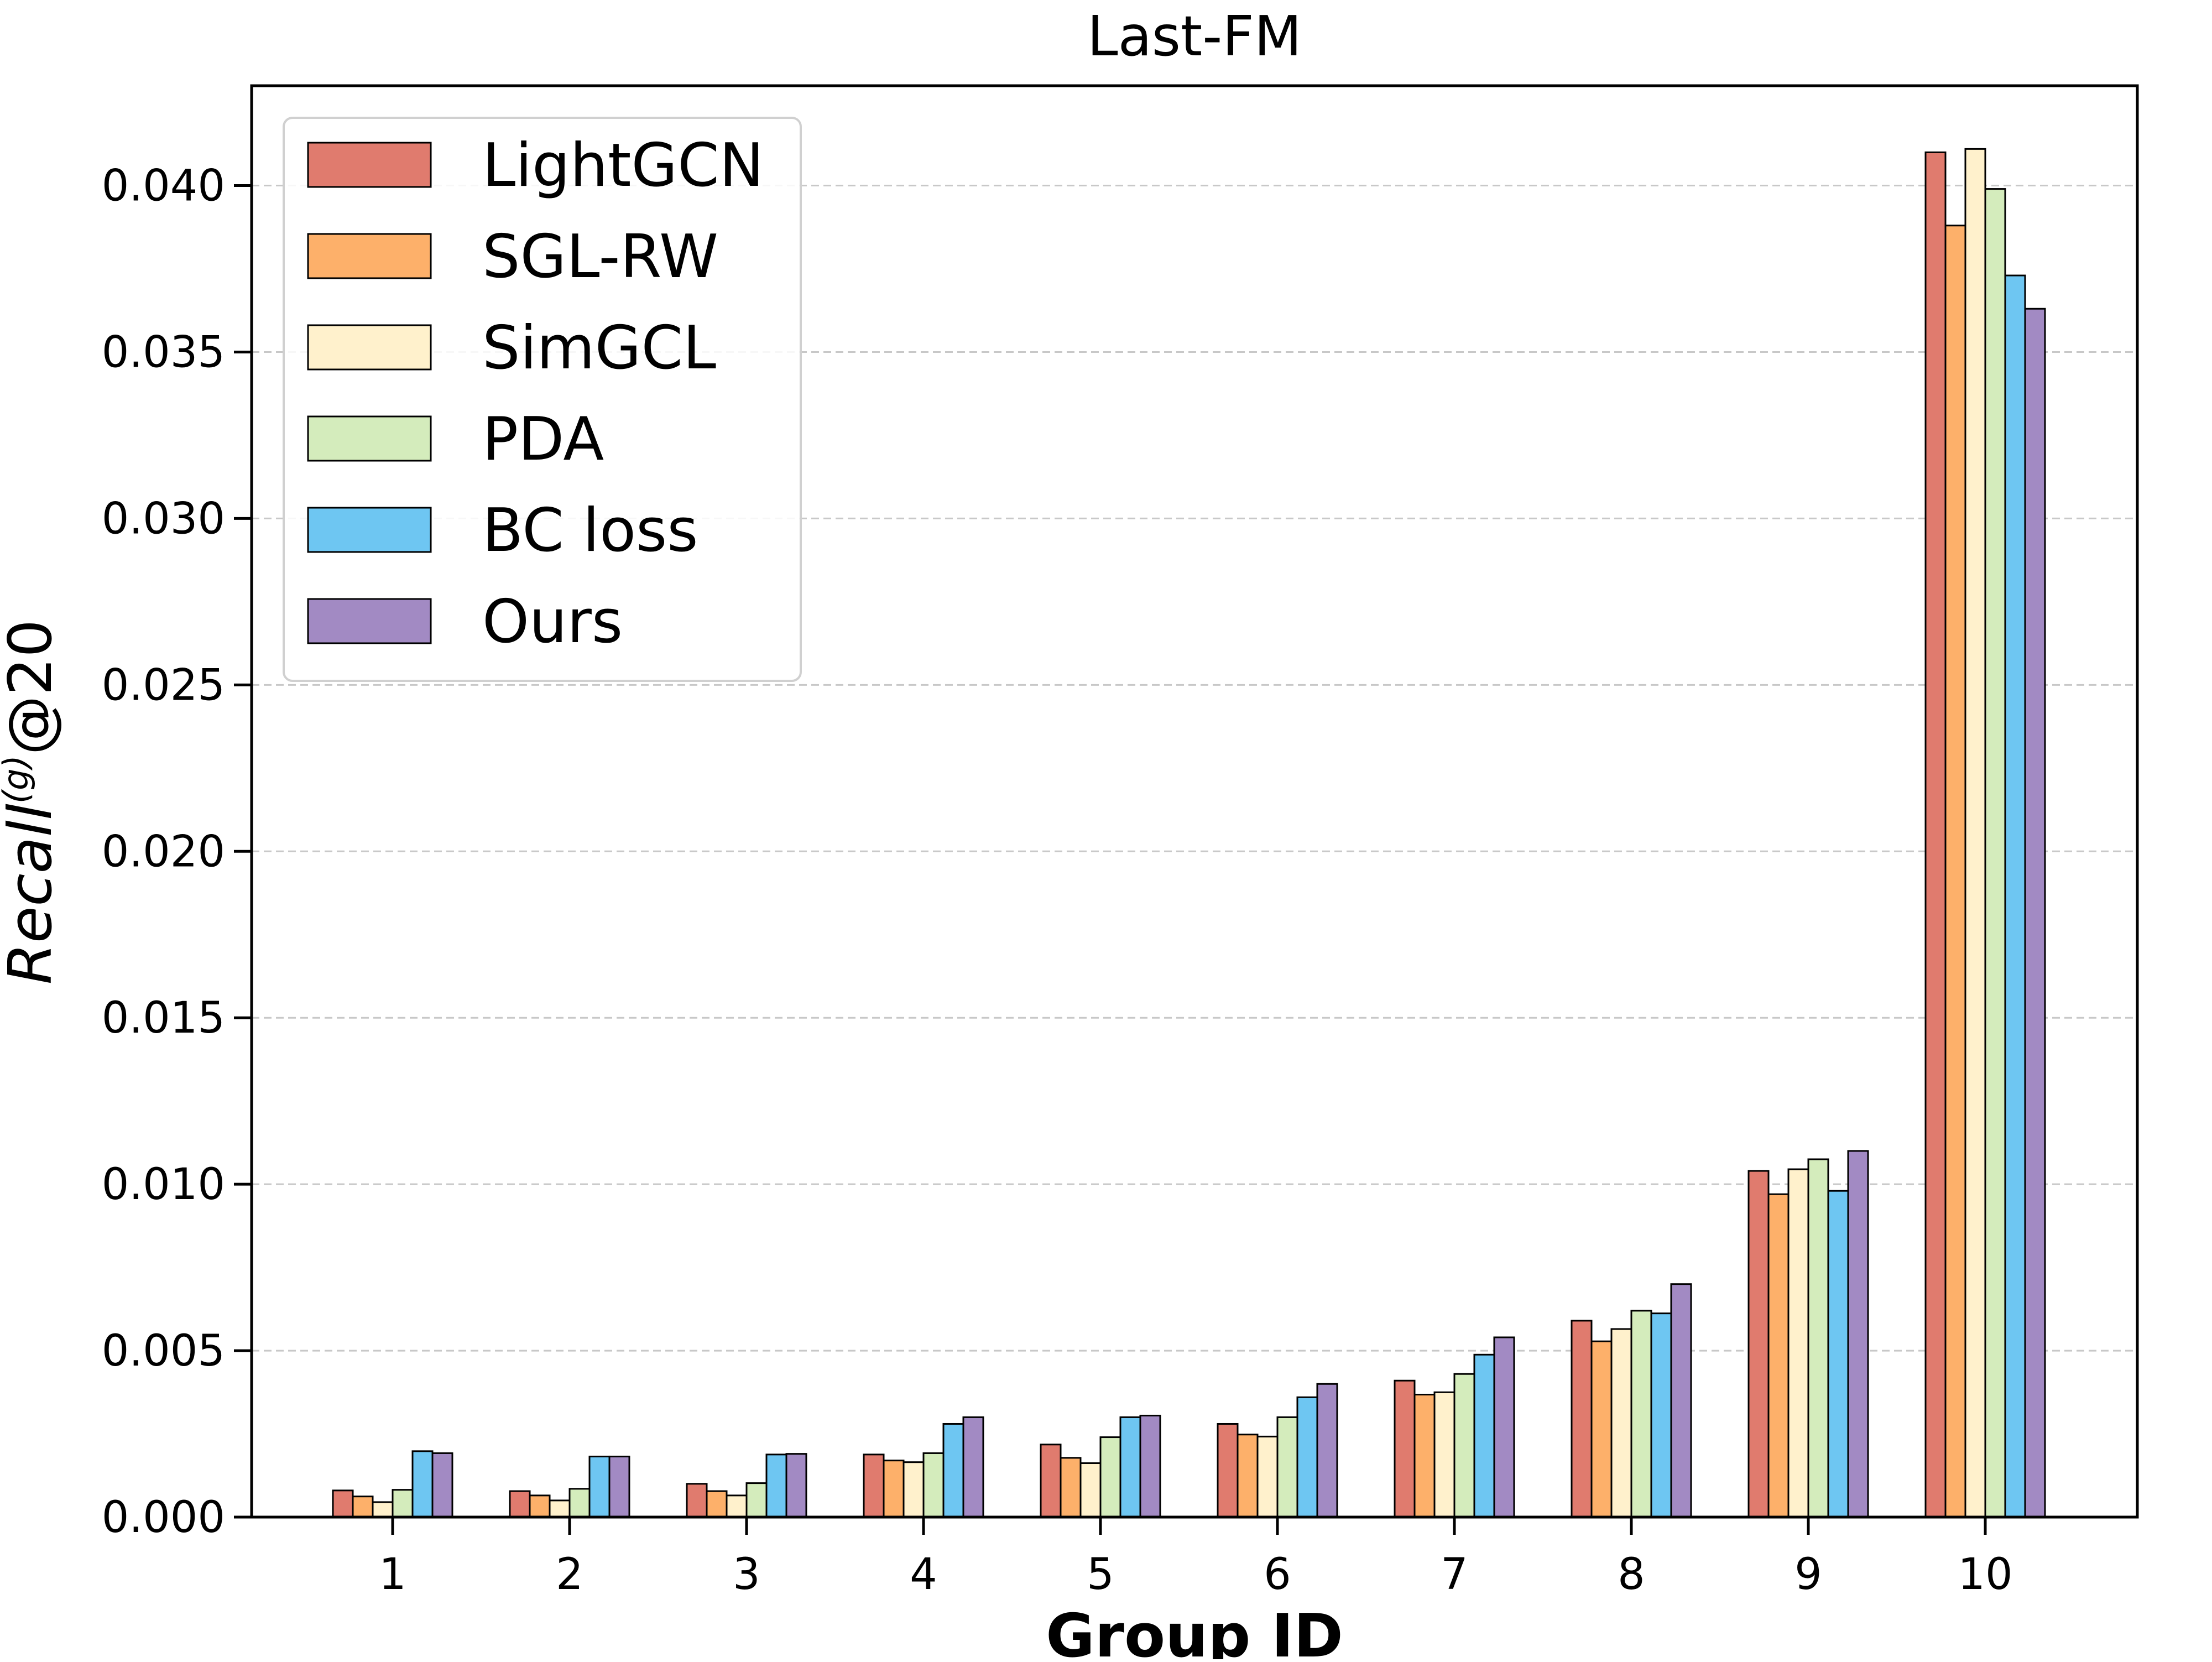 Image resolution: width=2212 pixels, height=1662 pixels. Describe the element at coordinates (1455, 1575) in the screenshot. I see `x-tick-label: 7` at that location.